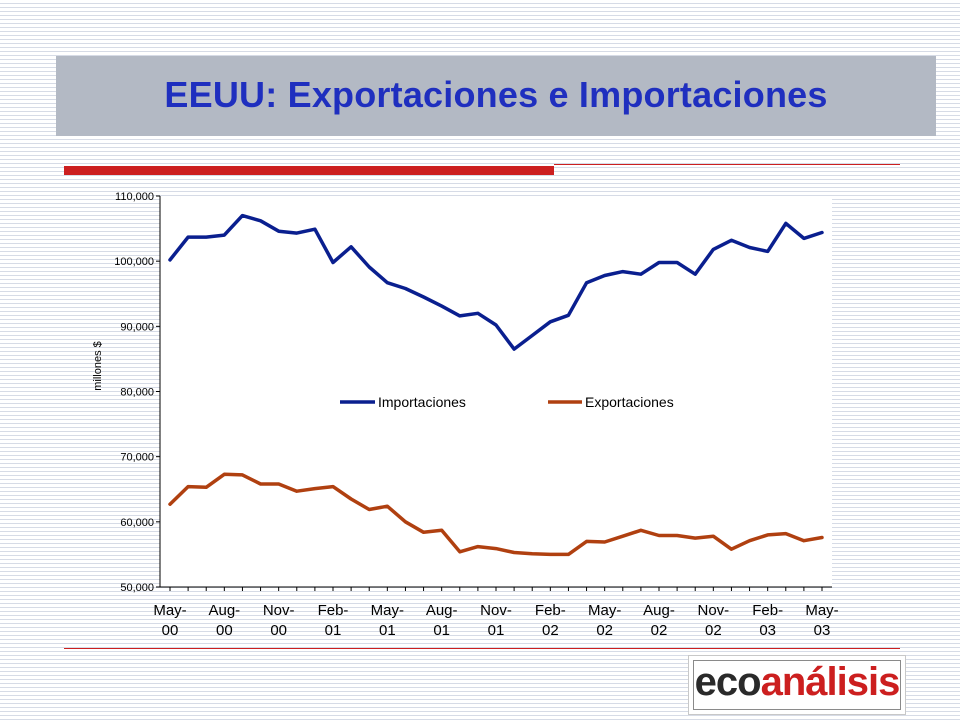 Image resolution: width=960 pixels, height=720 pixels. I want to click on y-tick-label: 70,000, so click(137, 458).